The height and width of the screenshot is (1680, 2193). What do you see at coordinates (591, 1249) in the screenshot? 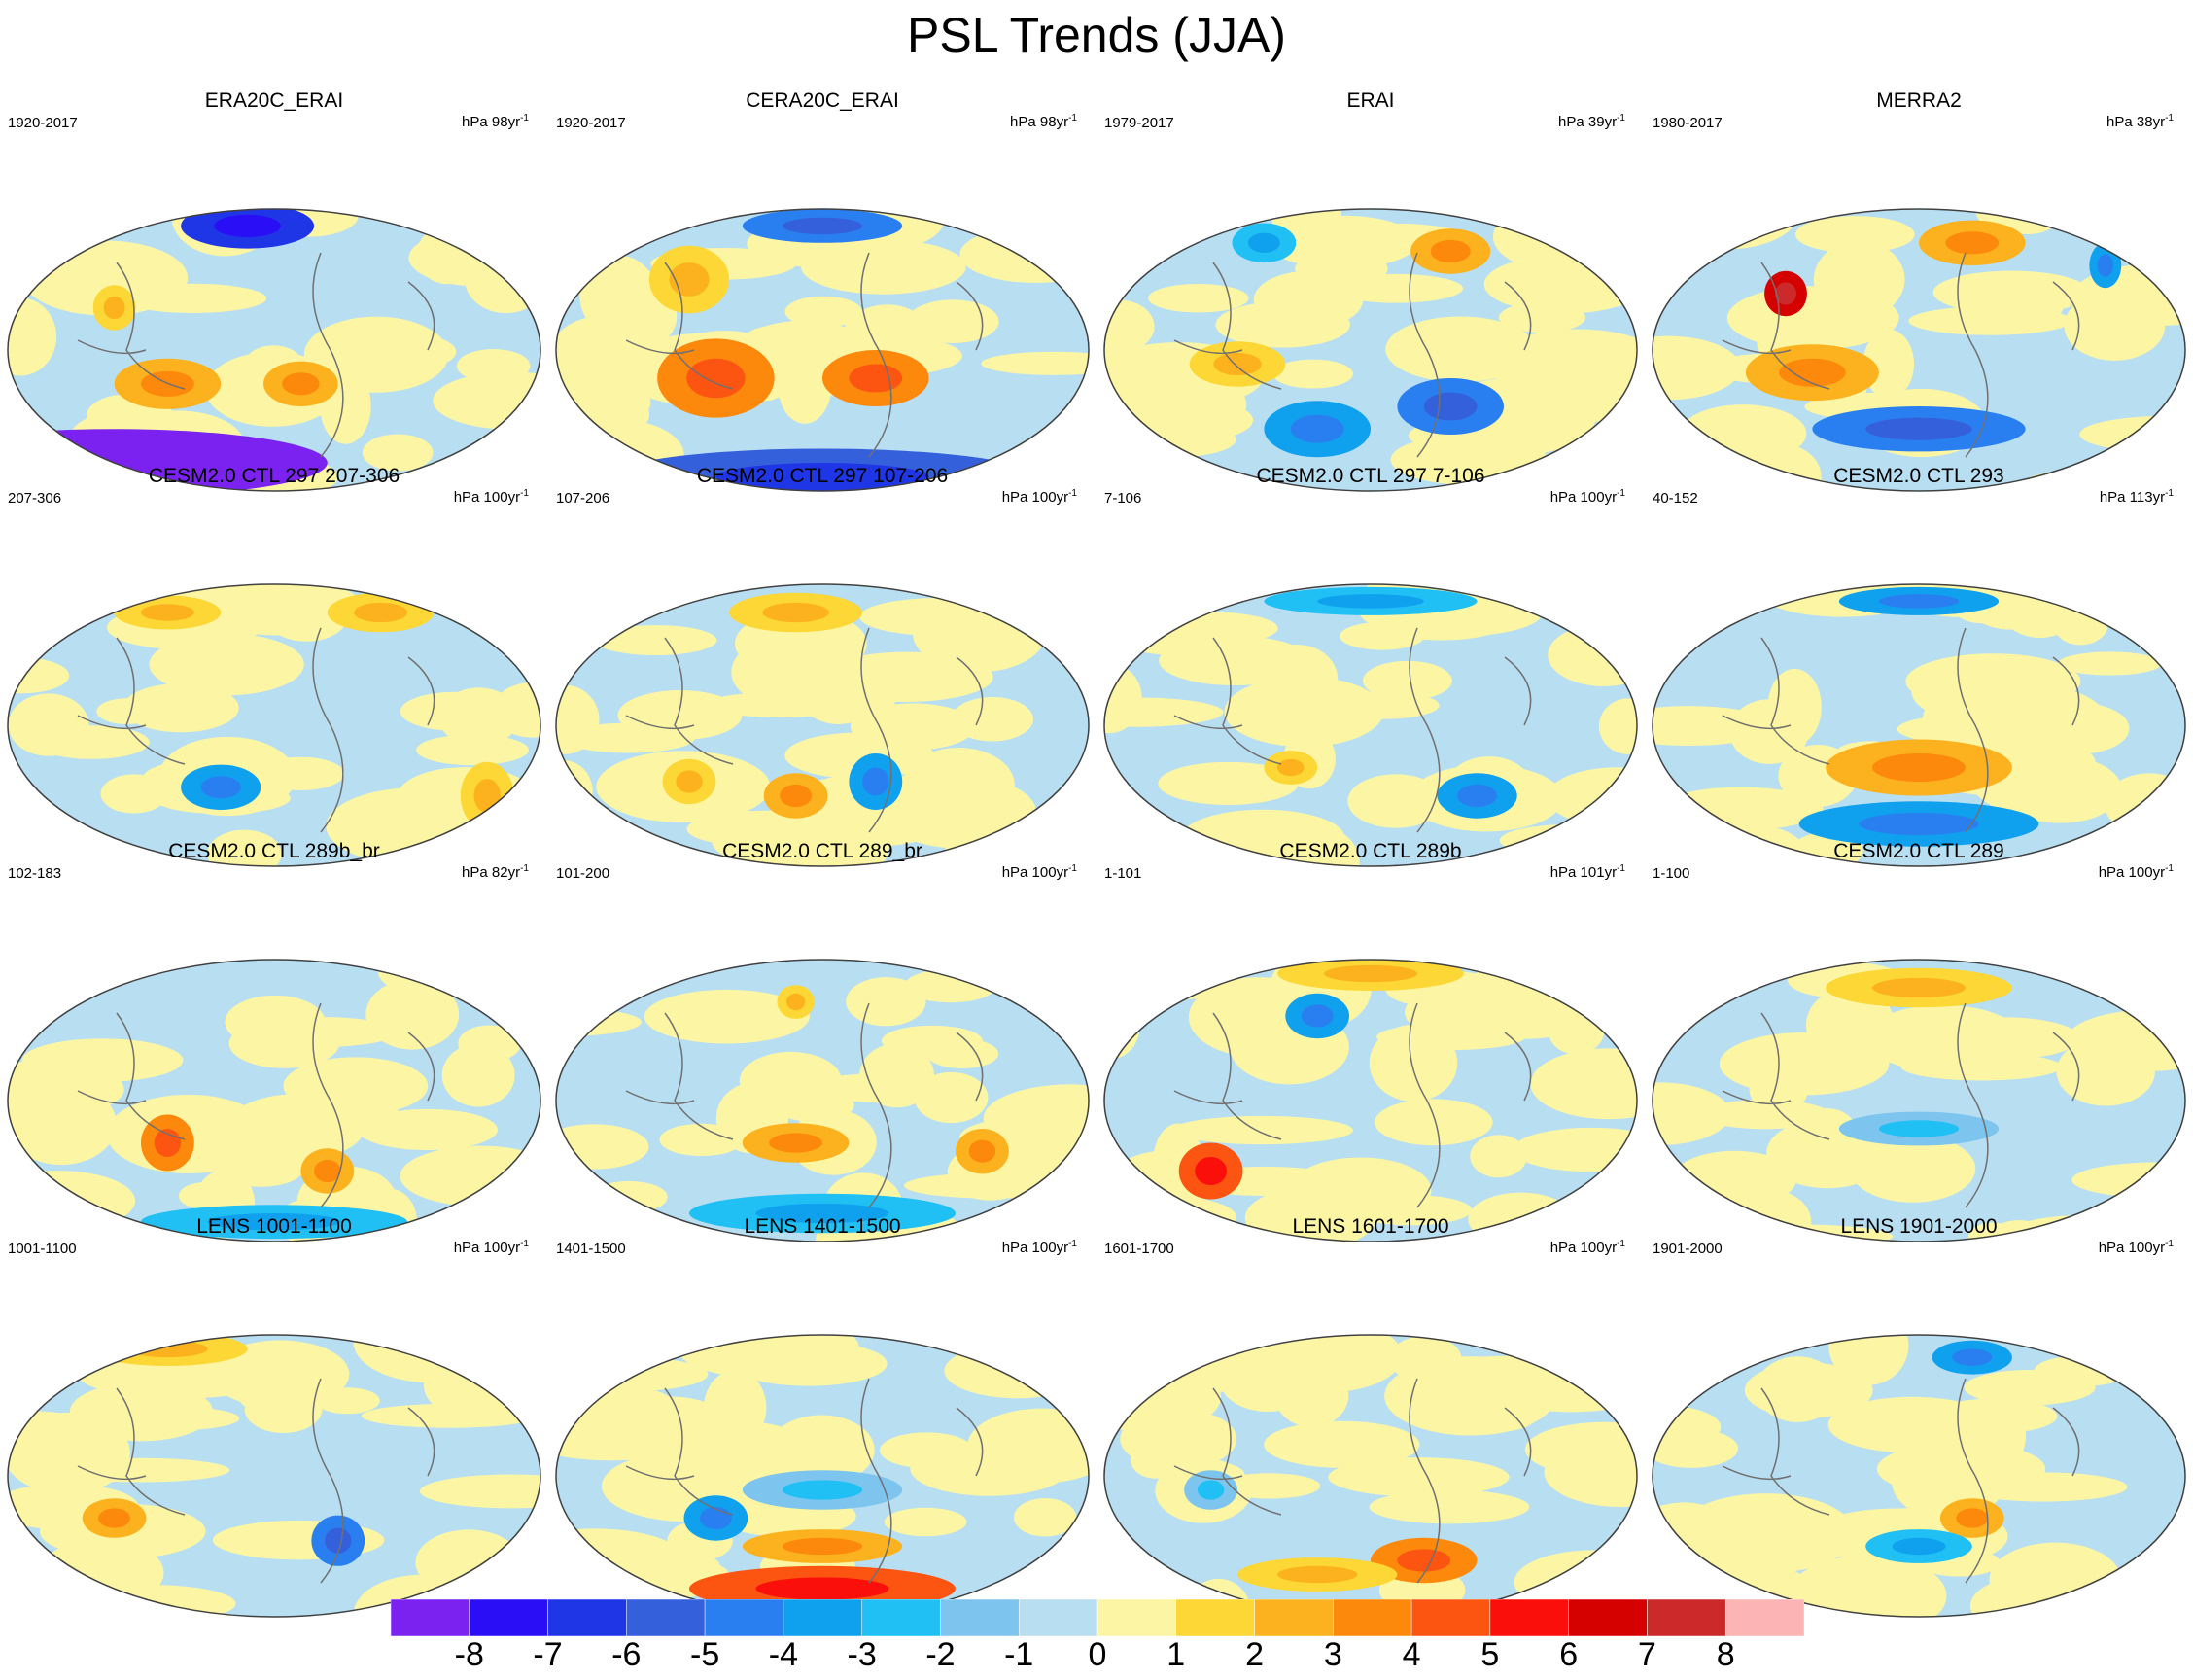
I see `panel-years: 1401-1500` at bounding box center [591, 1249].